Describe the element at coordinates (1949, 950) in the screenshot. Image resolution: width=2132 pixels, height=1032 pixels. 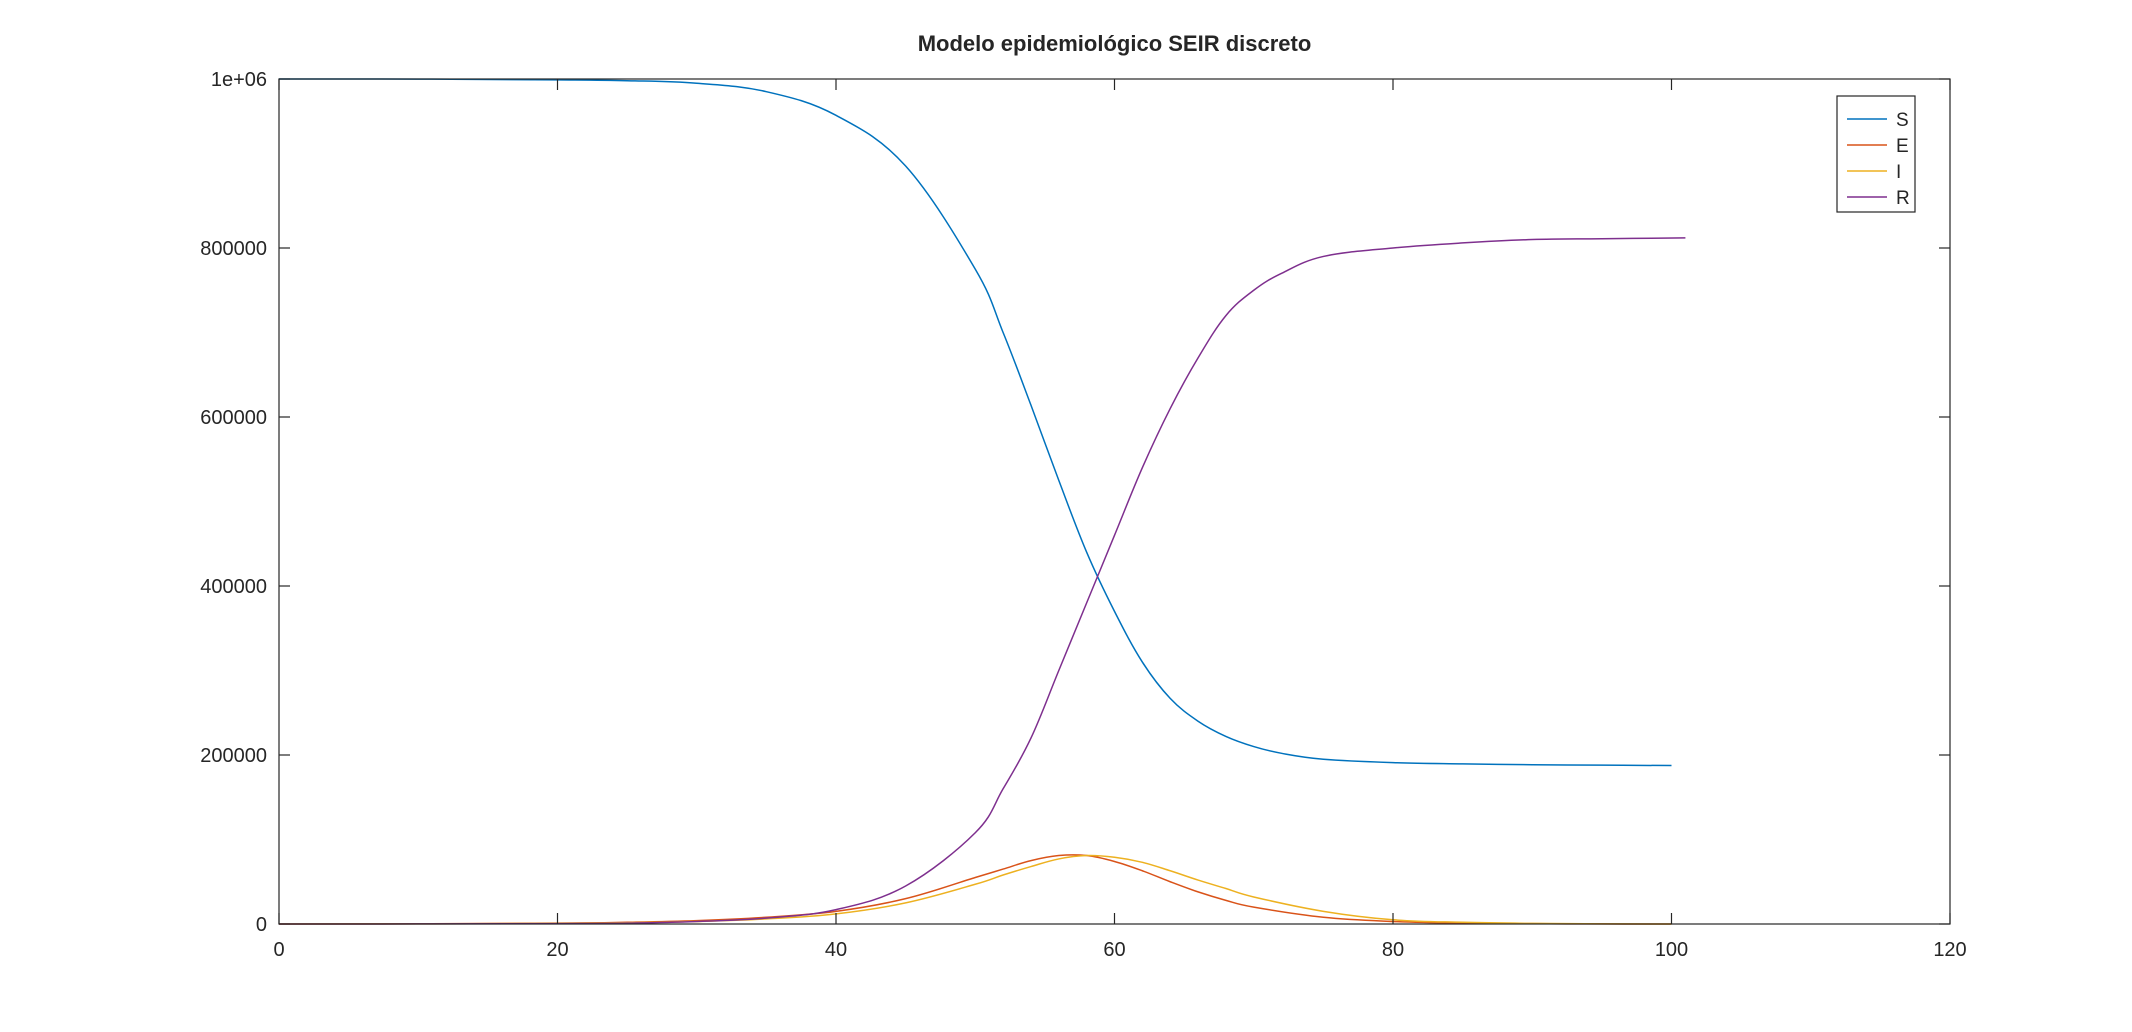
I see `x-tick-label: 120` at that location.